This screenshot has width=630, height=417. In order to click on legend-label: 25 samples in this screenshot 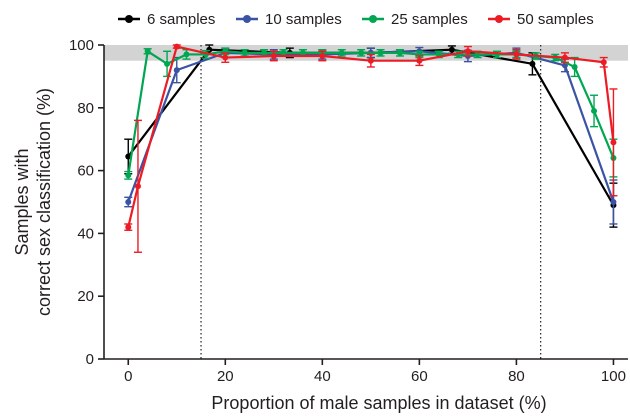, I will do `click(429, 19)`.